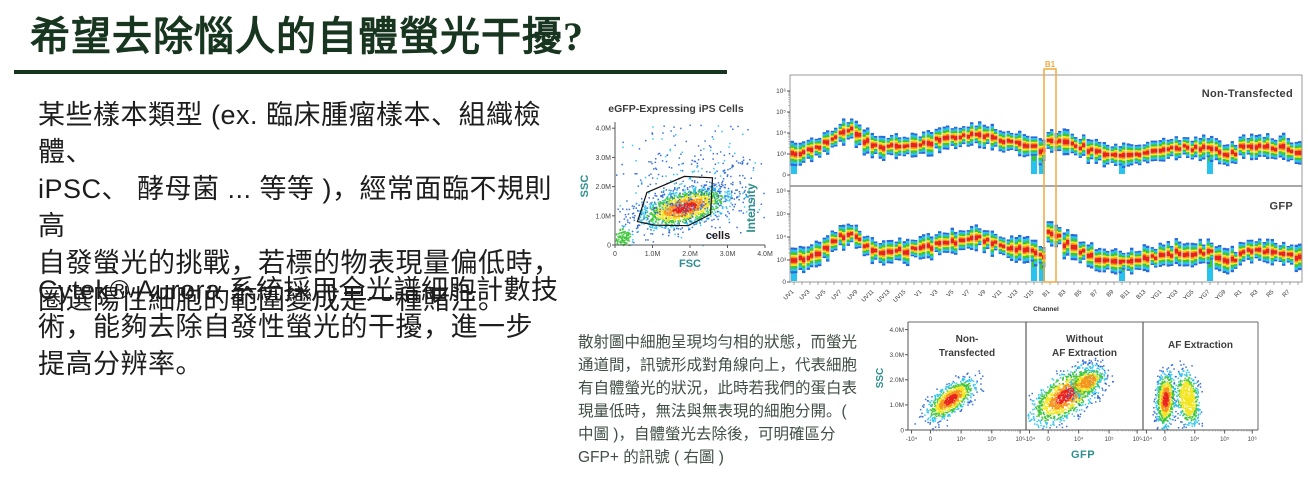  What do you see at coordinates (1255, 294) in the screenshot?
I see `channel-tick-label: R3` at bounding box center [1255, 294].